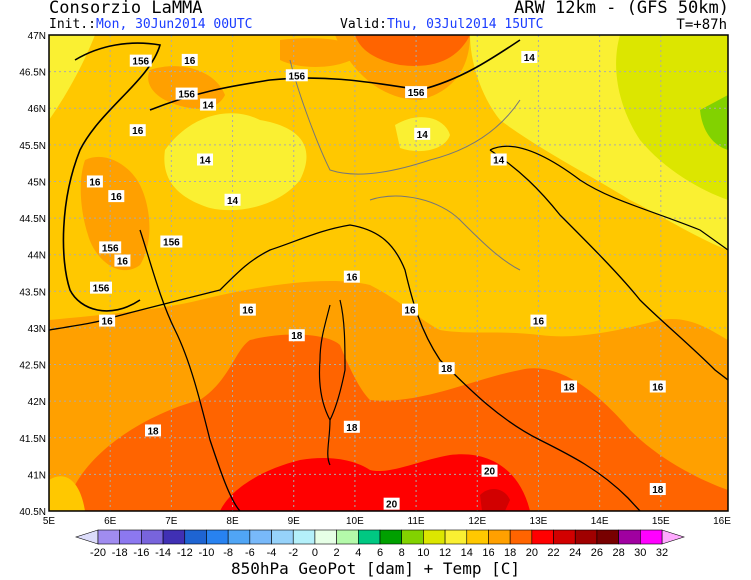 This screenshot has width=751, height=580. What do you see at coordinates (324, 385) in the screenshot?
I see `corsica-sardinia-coast` at bounding box center [324, 385].